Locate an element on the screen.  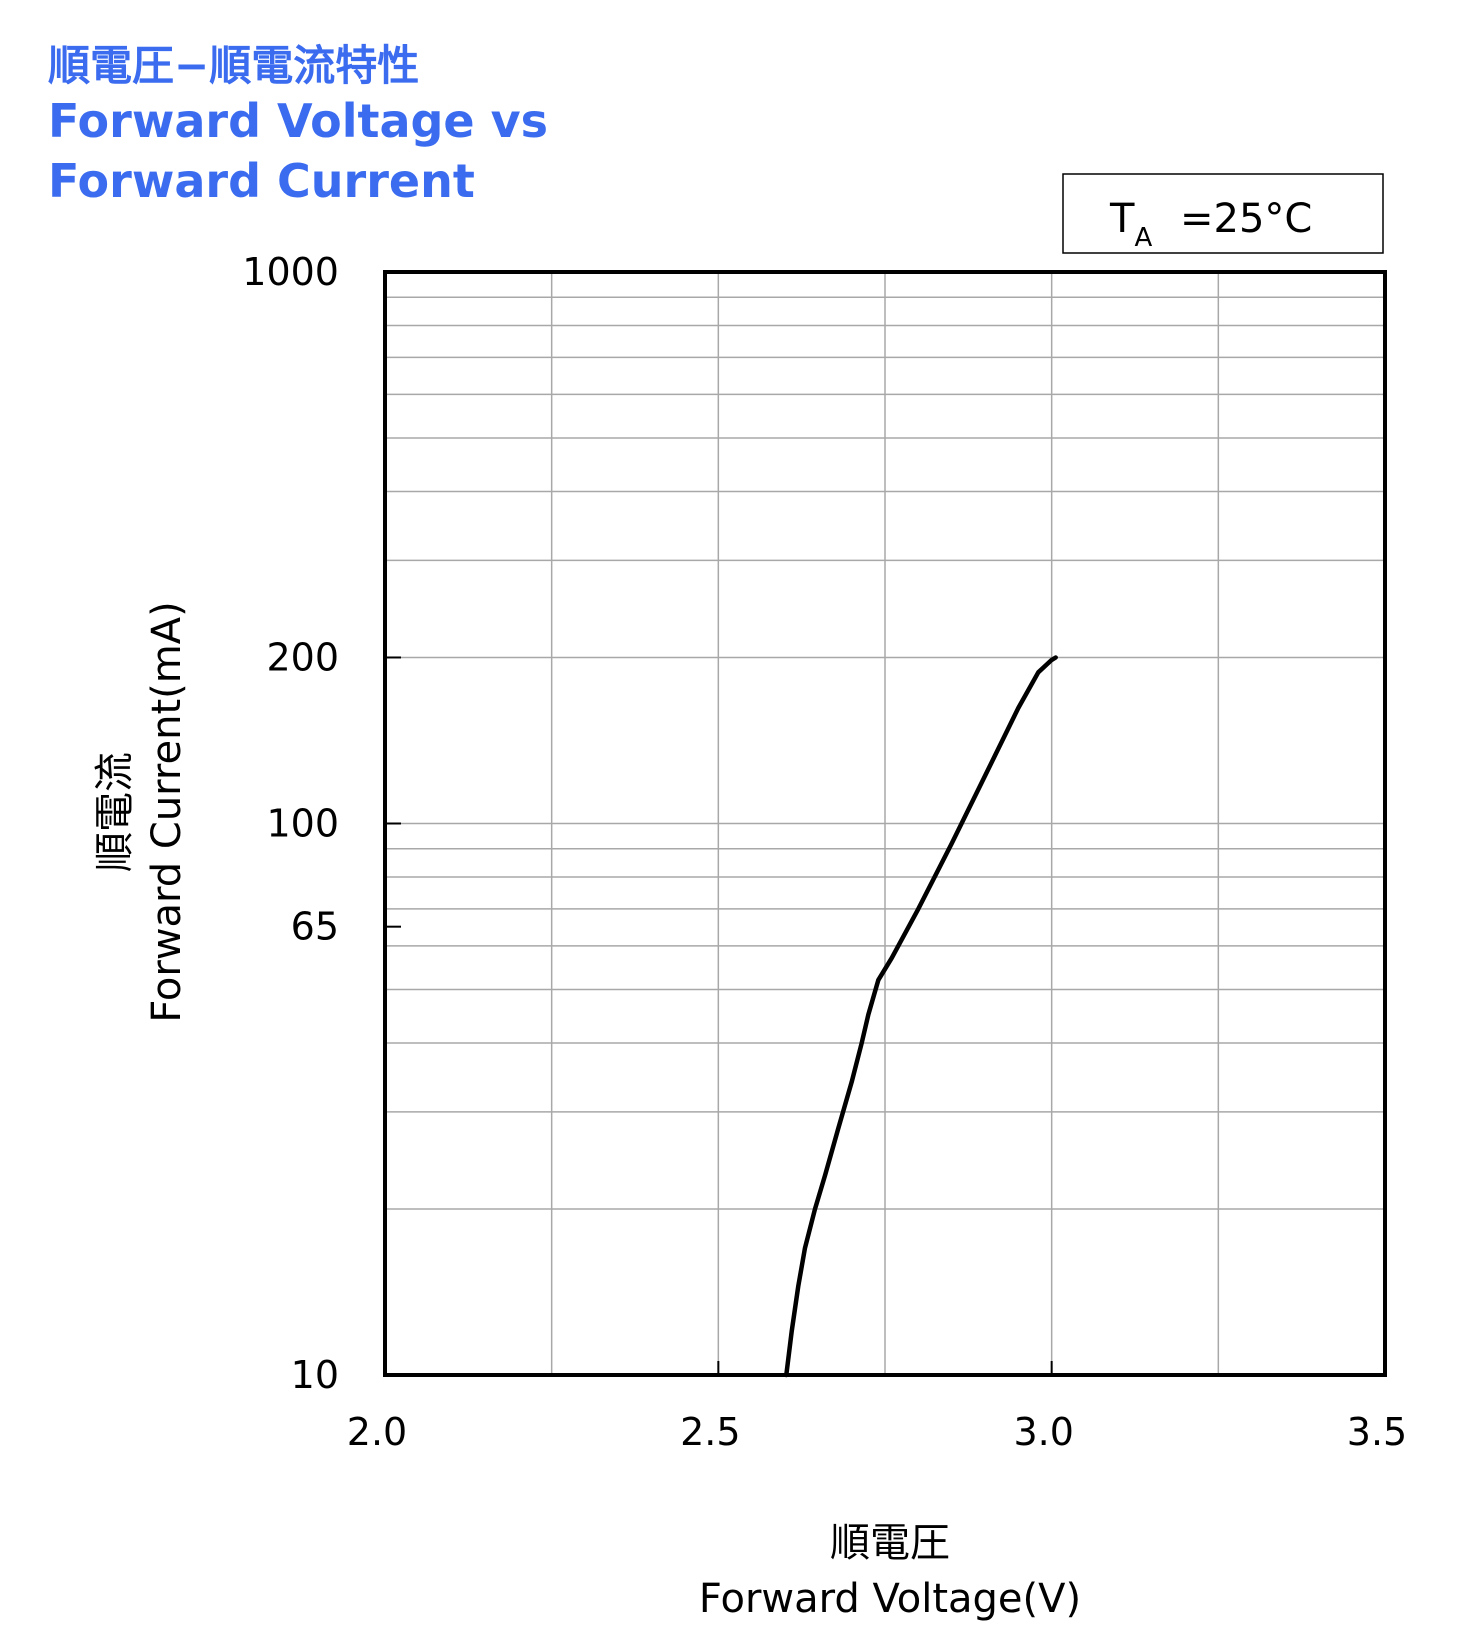
x-tick-label: 2.0 is located at coordinates (377, 1432).